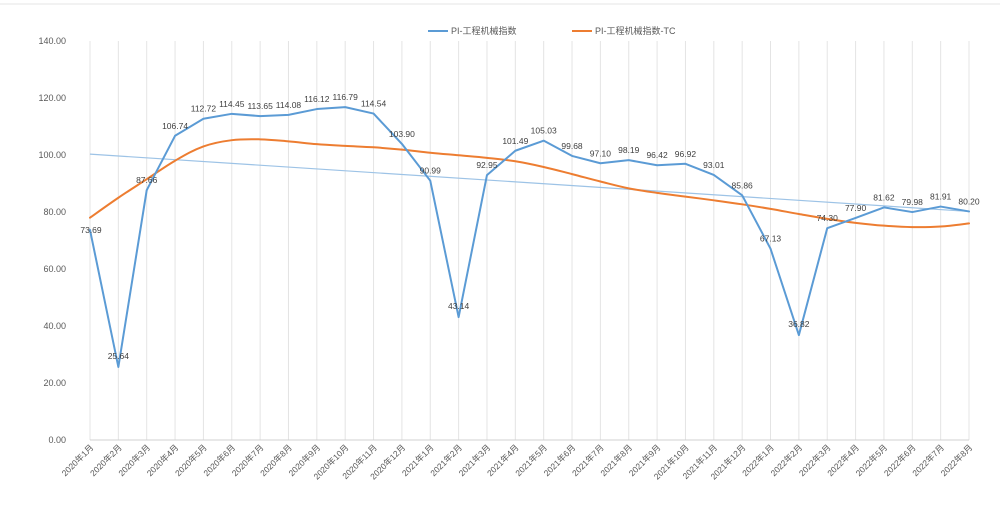 The width and height of the screenshot is (1000, 506). Describe the element at coordinates (204, 109) in the screenshot. I see `data-label: 112.72` at that location.